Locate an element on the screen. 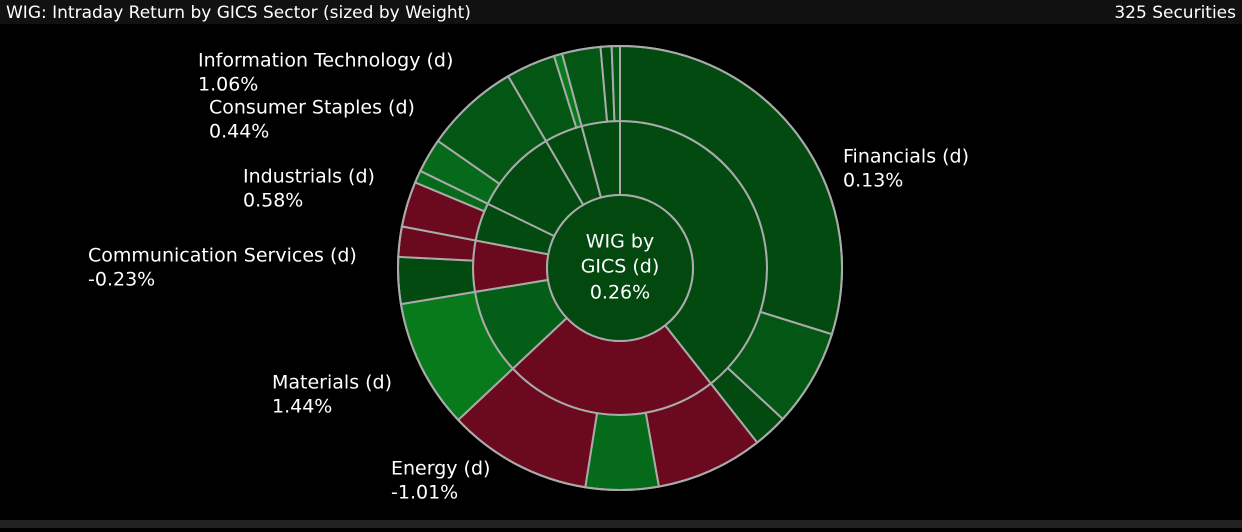 Image resolution: width=1242 pixels, height=532 pixels. sector-label: Financials (d) is located at coordinates (906, 157).